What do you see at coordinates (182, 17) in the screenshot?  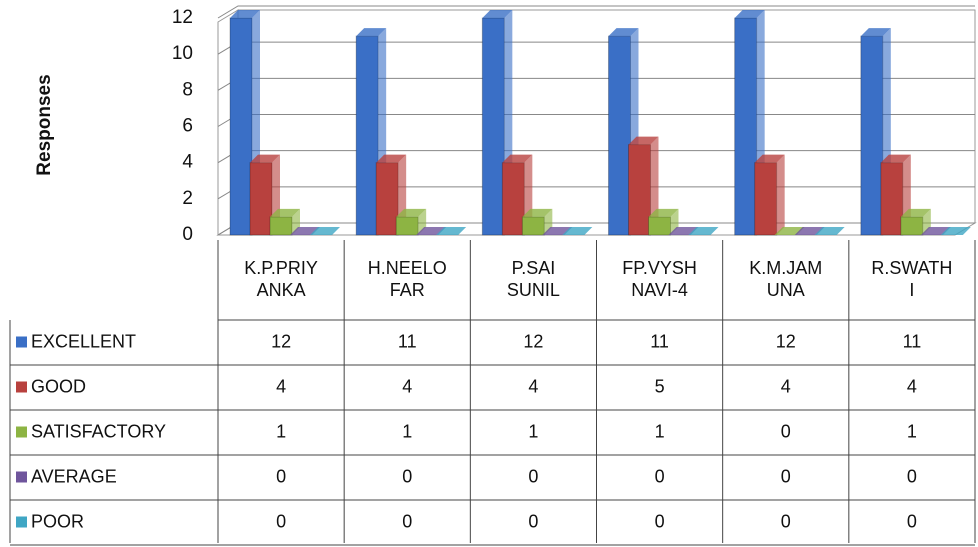 I see `y-tick-label: 12` at bounding box center [182, 17].